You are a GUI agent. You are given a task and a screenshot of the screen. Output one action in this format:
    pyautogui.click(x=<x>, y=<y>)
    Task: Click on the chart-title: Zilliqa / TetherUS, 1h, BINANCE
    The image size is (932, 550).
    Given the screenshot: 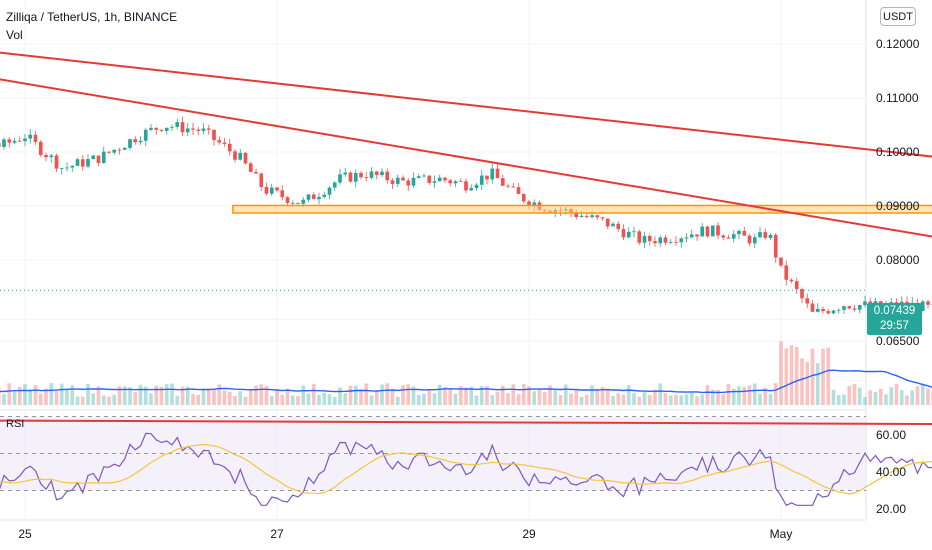 What is the action you would take?
    pyautogui.click(x=92, y=17)
    